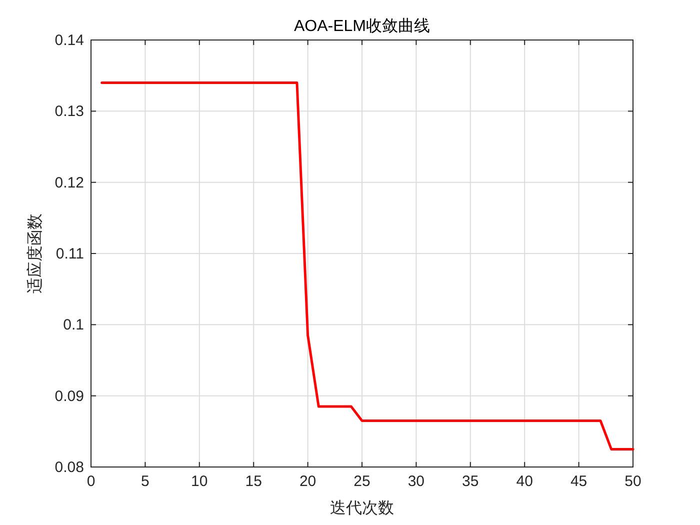 The height and width of the screenshot is (525, 700). Describe the element at coordinates (73, 325) in the screenshot. I see `y-tick-label: 0.1` at that location.